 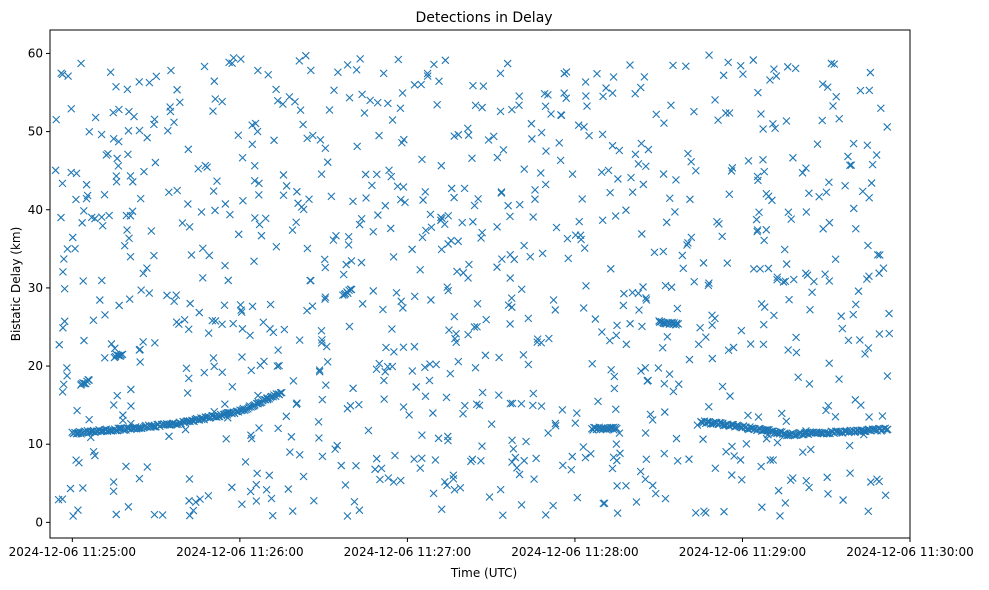 I want to click on x-tick-label: 2024-12-06 11:30:00, so click(x=909, y=552).